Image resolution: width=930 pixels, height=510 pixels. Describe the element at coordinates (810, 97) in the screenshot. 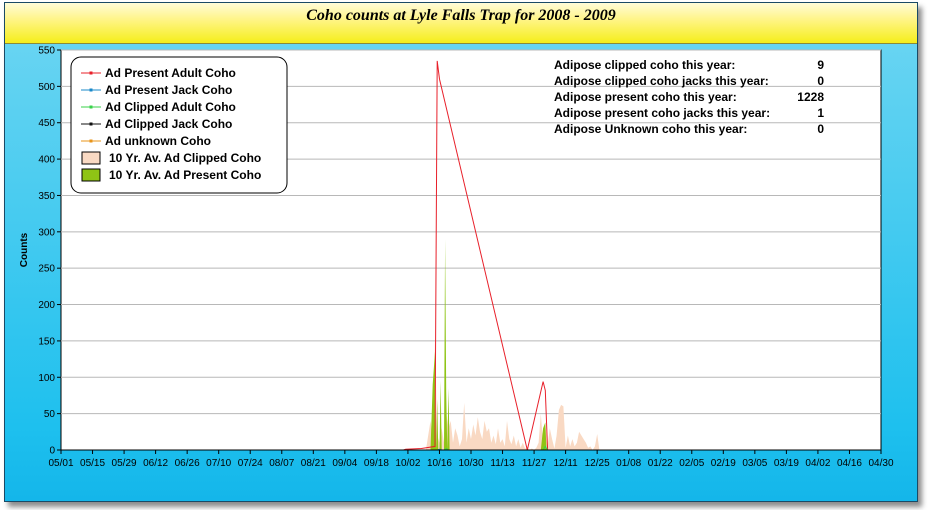

I see `stat-value: 1228` at that location.